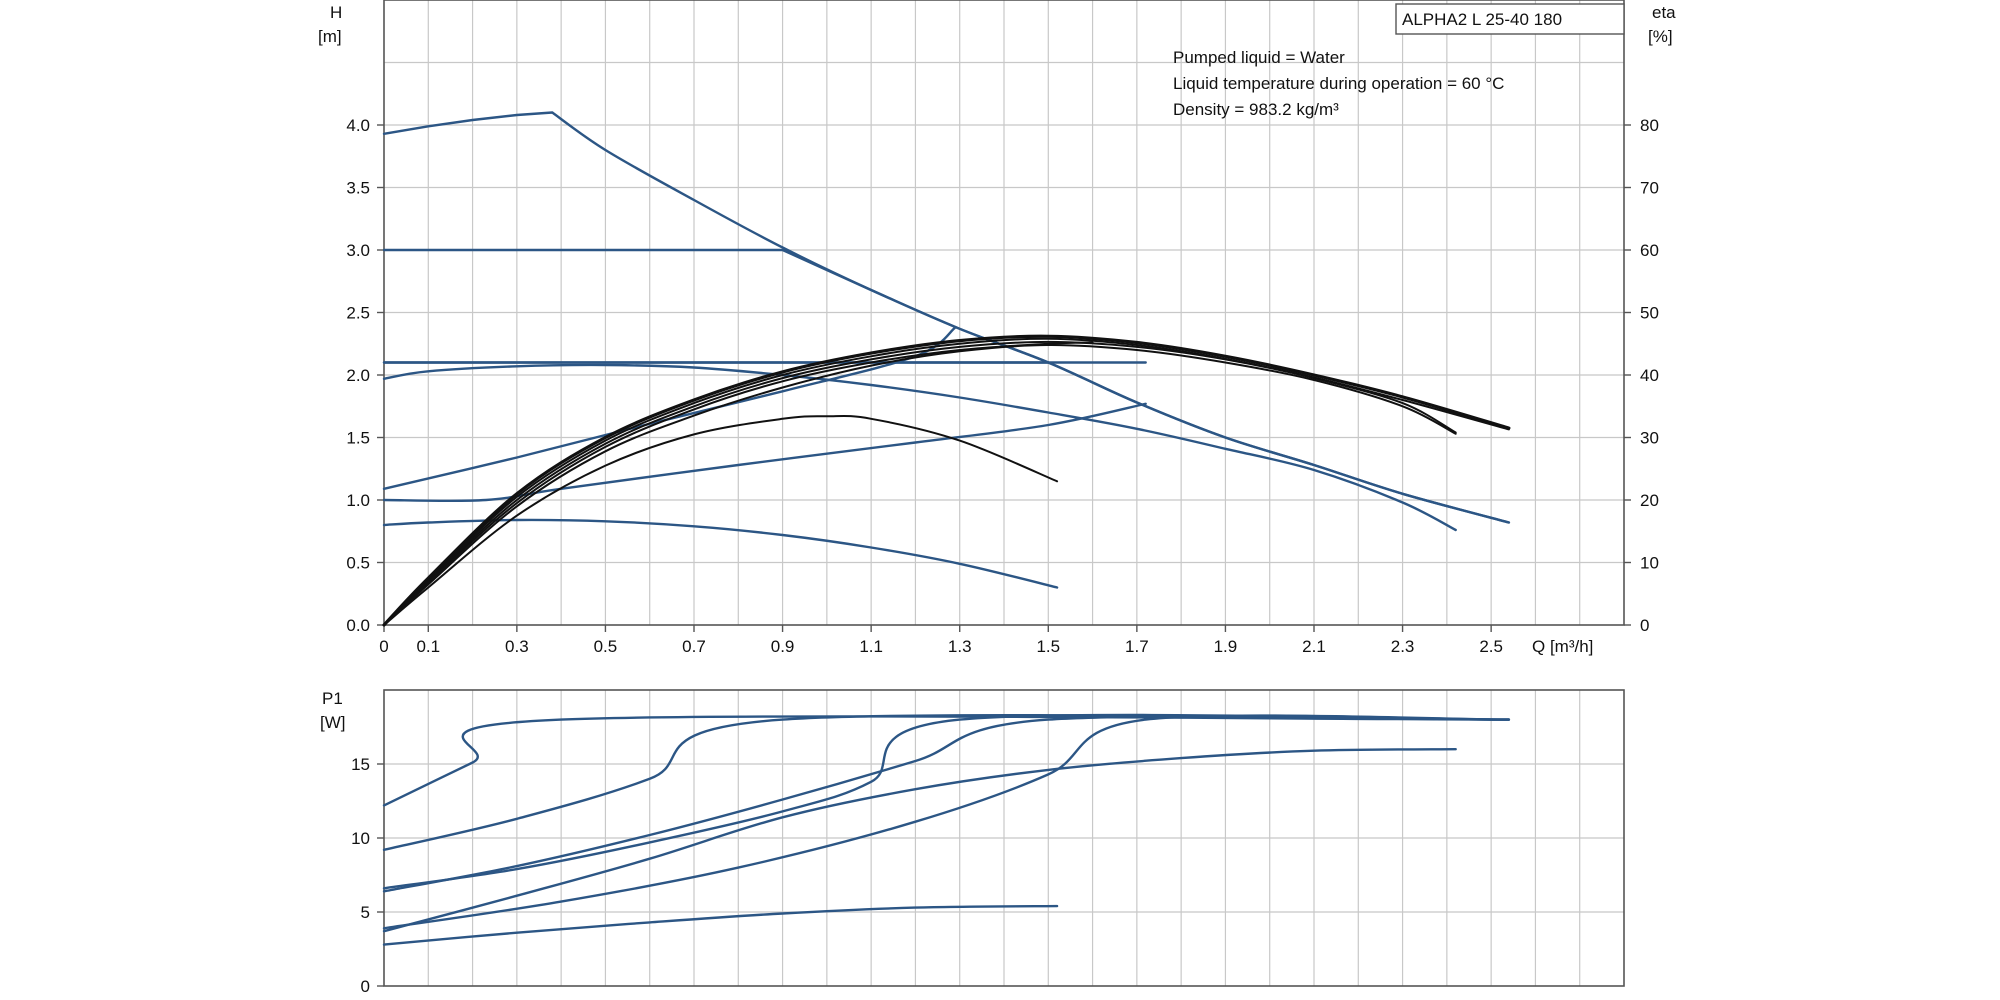  Describe the element at coordinates (358, 563) in the screenshot. I see `head-tick-label: 0.5` at that location.